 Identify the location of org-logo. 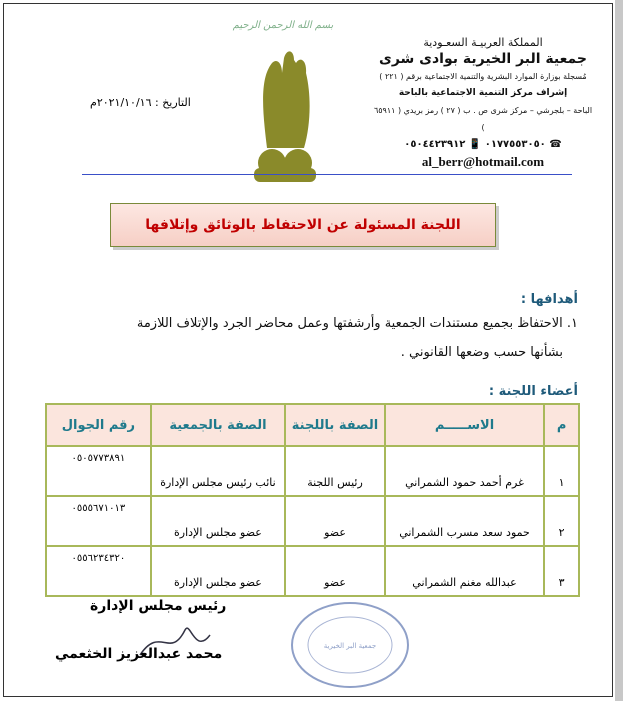
(287, 105).